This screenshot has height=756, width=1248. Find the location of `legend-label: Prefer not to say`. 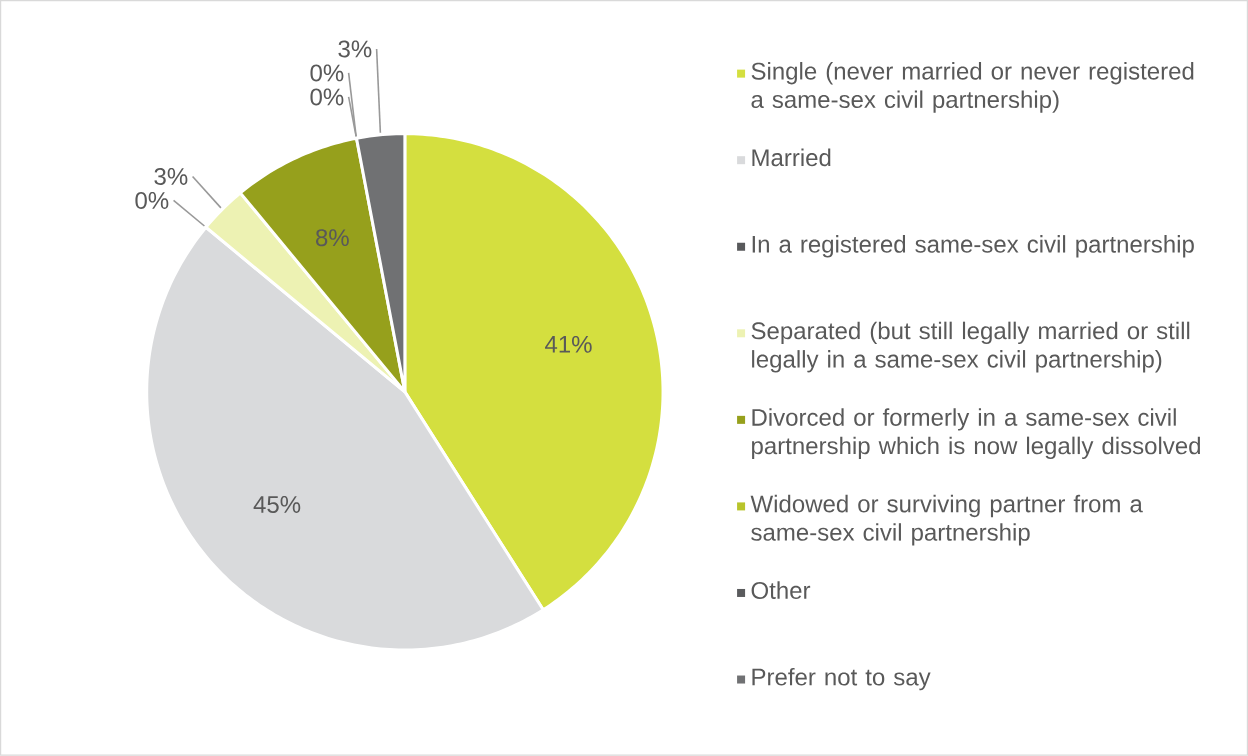

legend-label: Prefer not to say is located at coordinates (841, 679).